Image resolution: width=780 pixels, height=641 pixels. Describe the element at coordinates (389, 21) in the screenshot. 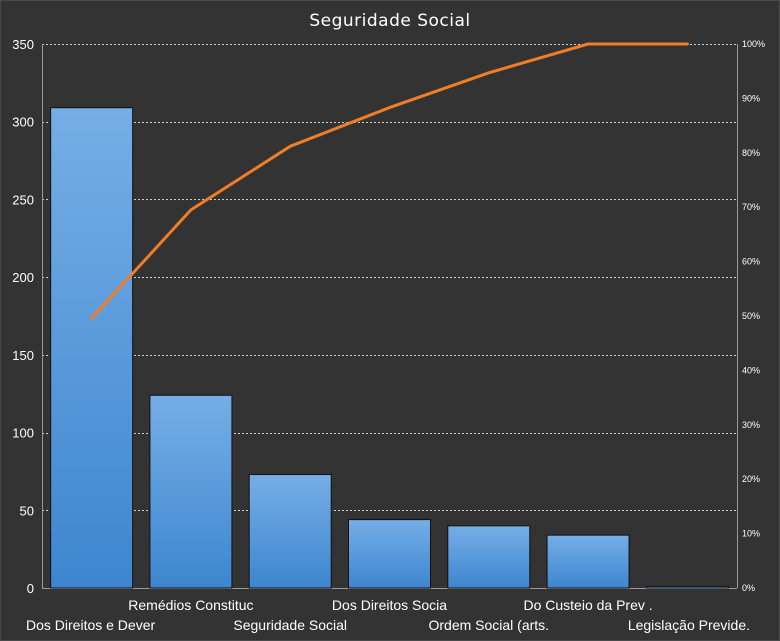

I see `chart-title: Seguridade Social` at that location.